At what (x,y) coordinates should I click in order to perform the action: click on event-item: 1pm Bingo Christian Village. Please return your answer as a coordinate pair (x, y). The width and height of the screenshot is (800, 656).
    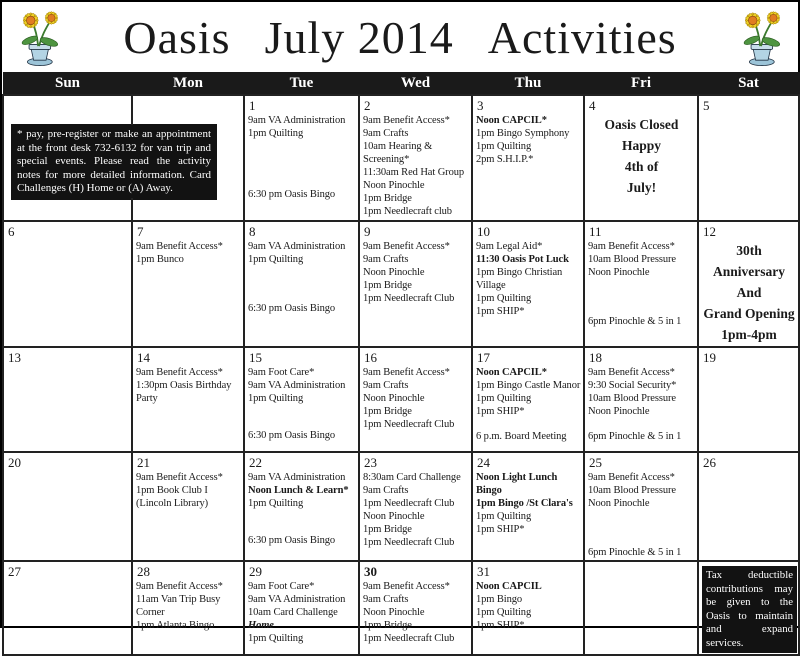
    Looking at the image, I should click on (519, 279).